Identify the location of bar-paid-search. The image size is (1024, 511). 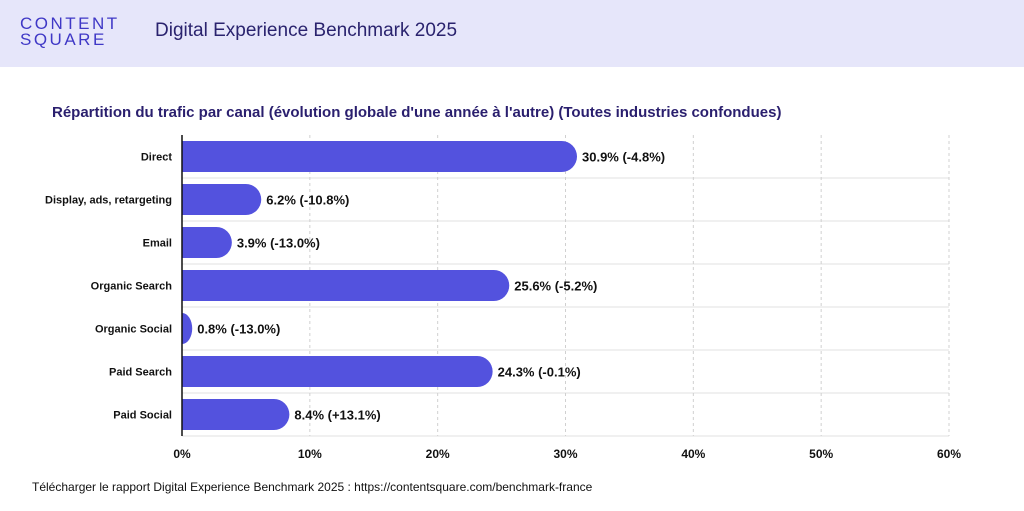
(337, 371).